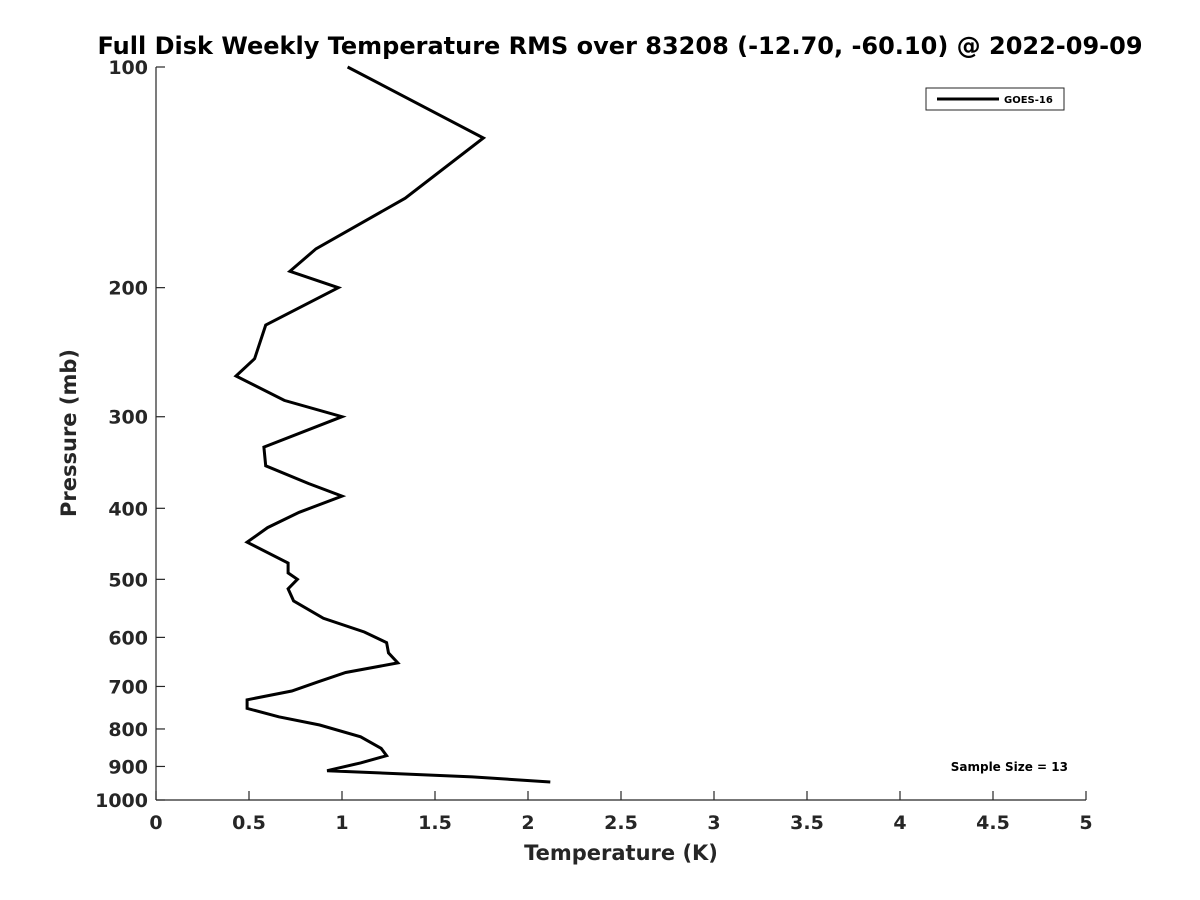 This screenshot has height=900, width=1200. I want to click on x-tick-label: 4.5, so click(993, 823).